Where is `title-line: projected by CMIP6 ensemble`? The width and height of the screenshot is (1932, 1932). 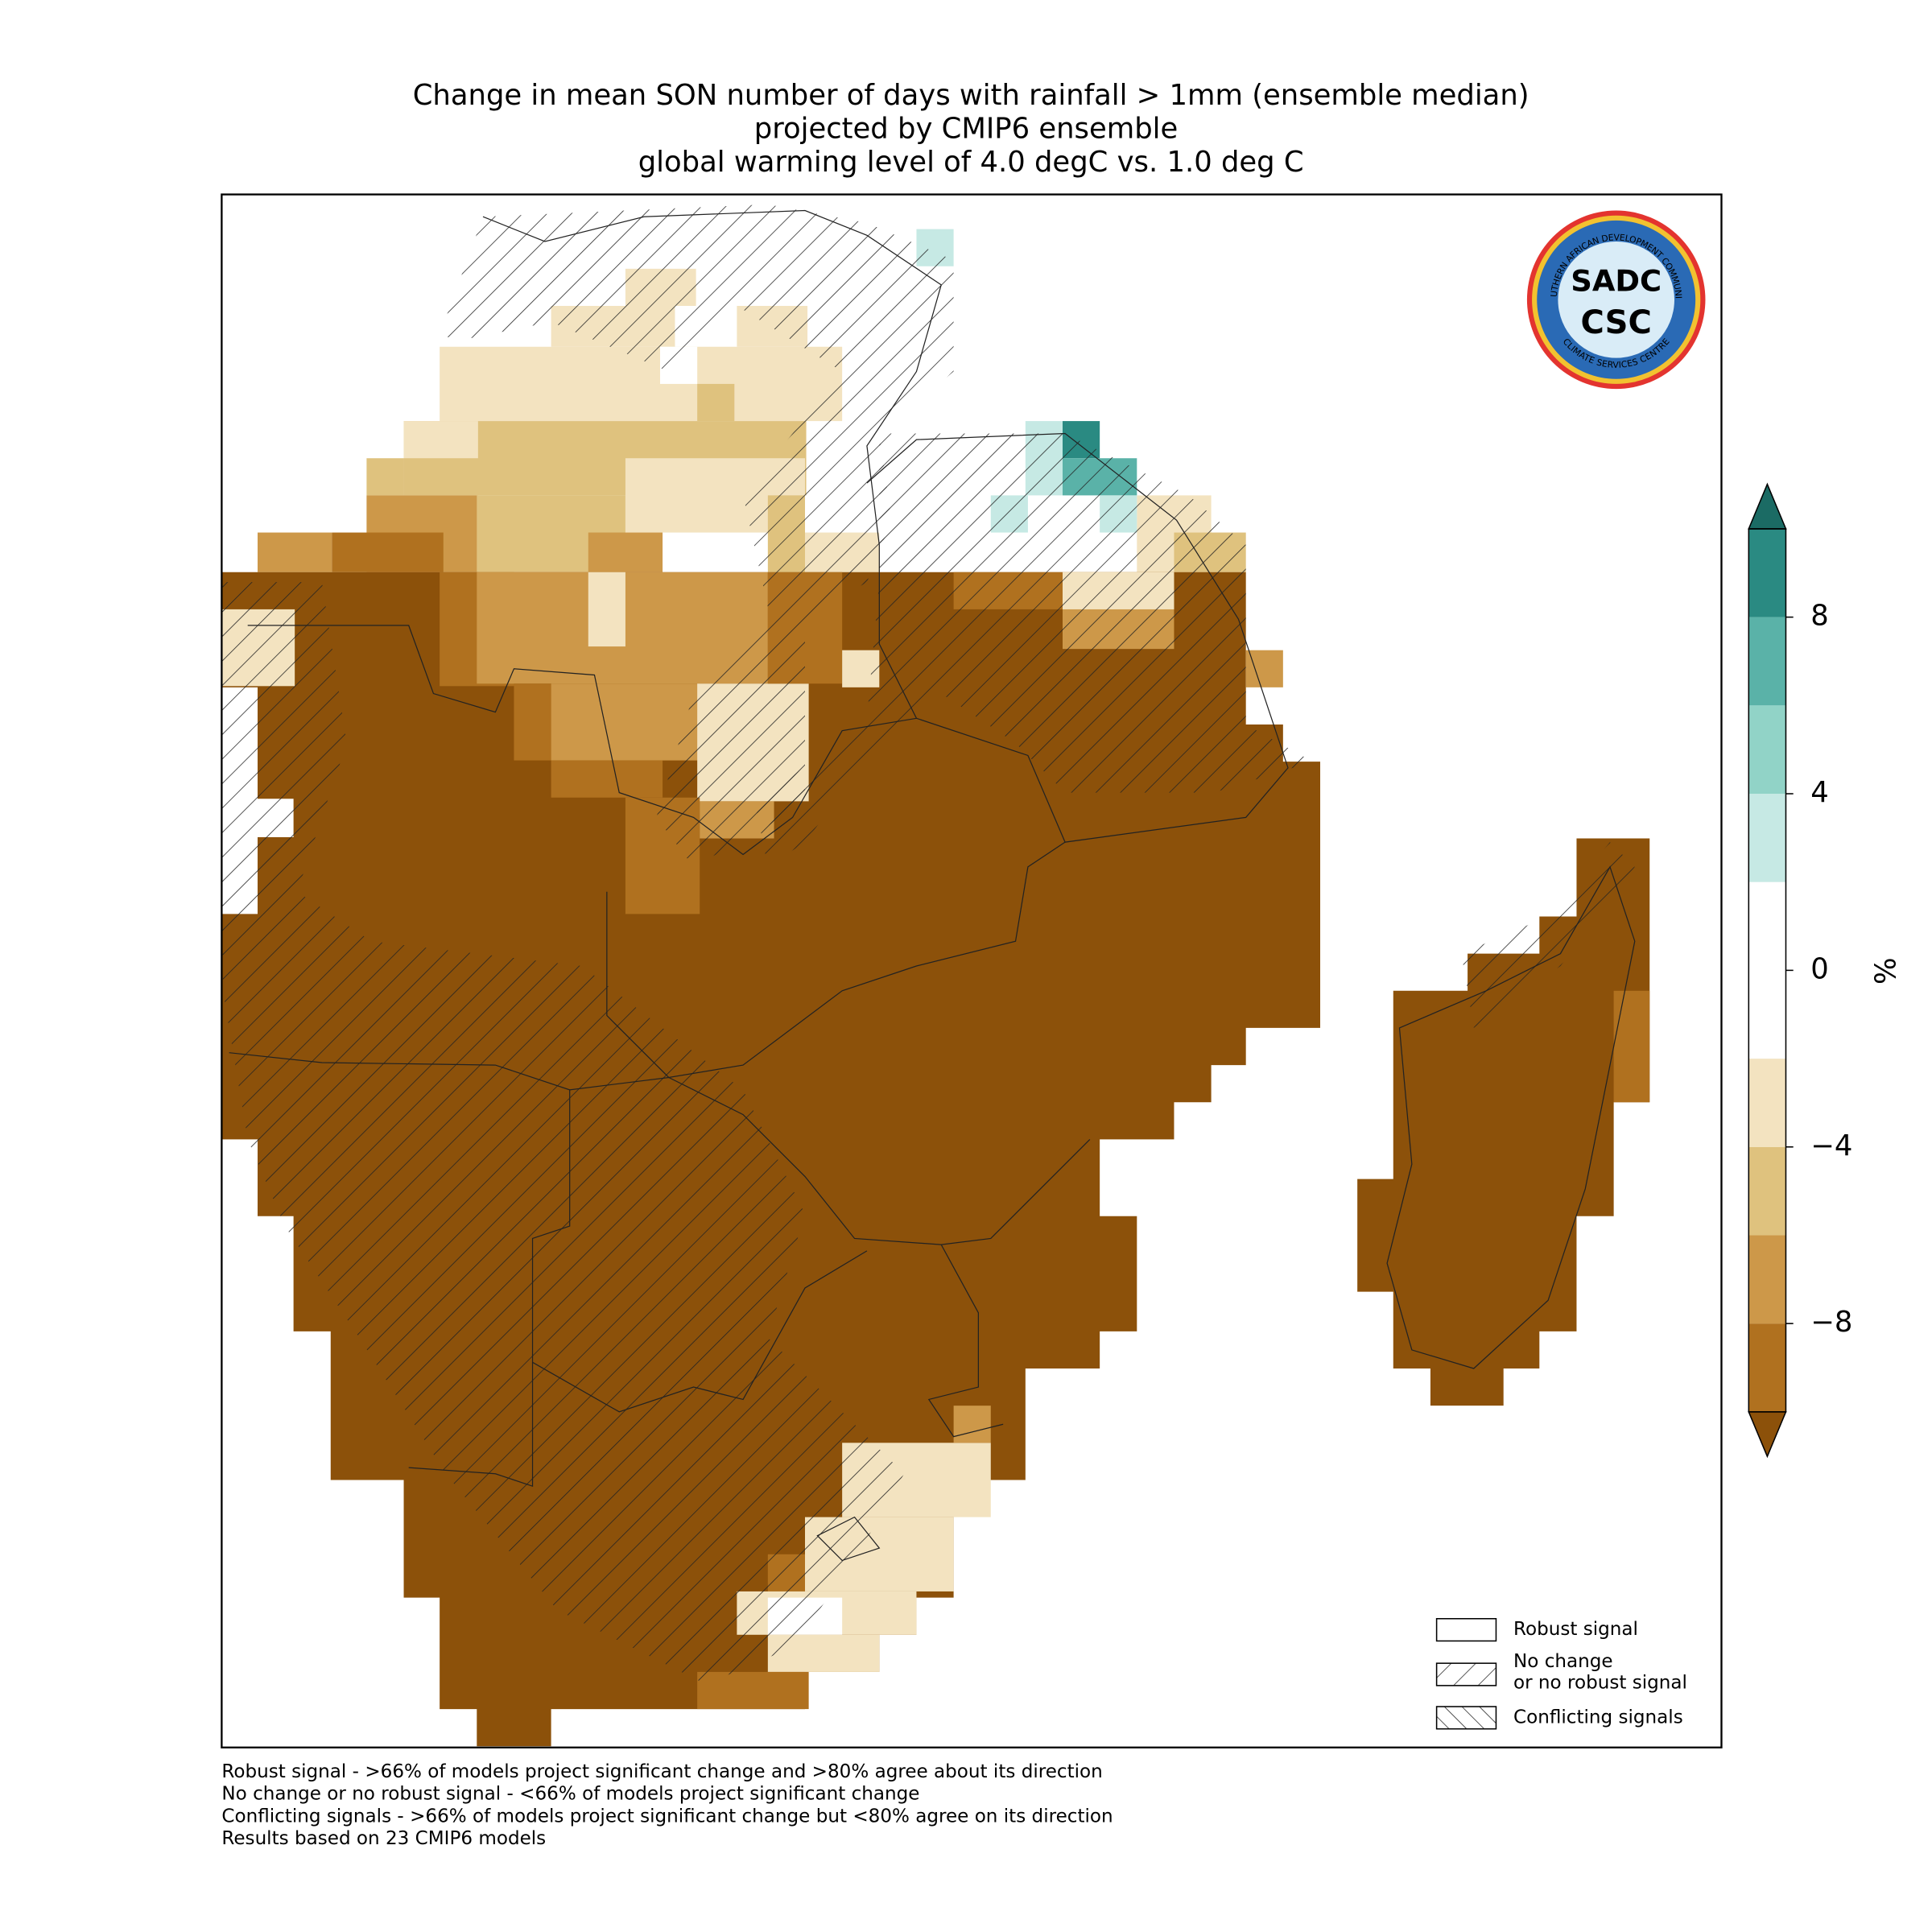
title-line: projected by CMIP6 ensemble is located at coordinates (966, 129).